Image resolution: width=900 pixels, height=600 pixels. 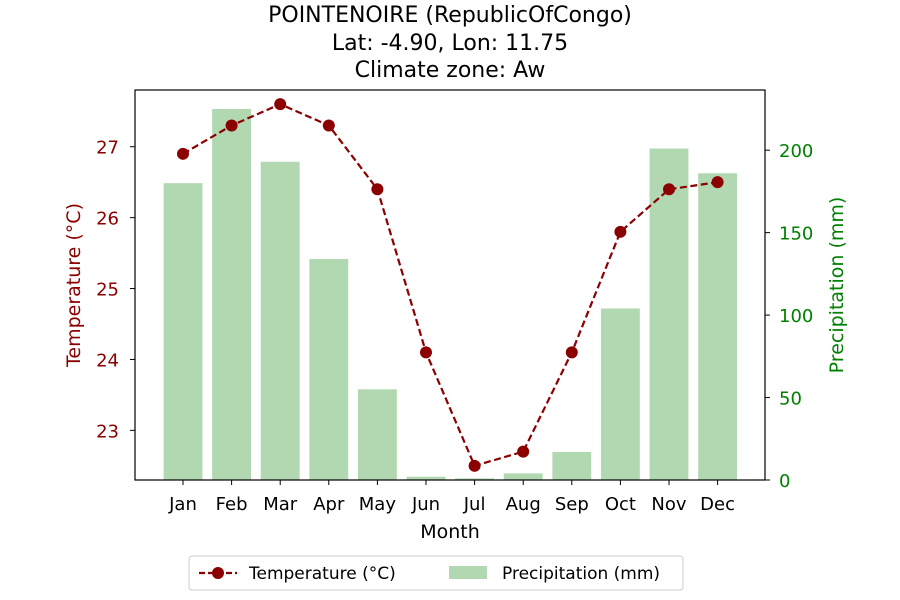 I want to click on x-tick-label: Jul, so click(x=474, y=504).